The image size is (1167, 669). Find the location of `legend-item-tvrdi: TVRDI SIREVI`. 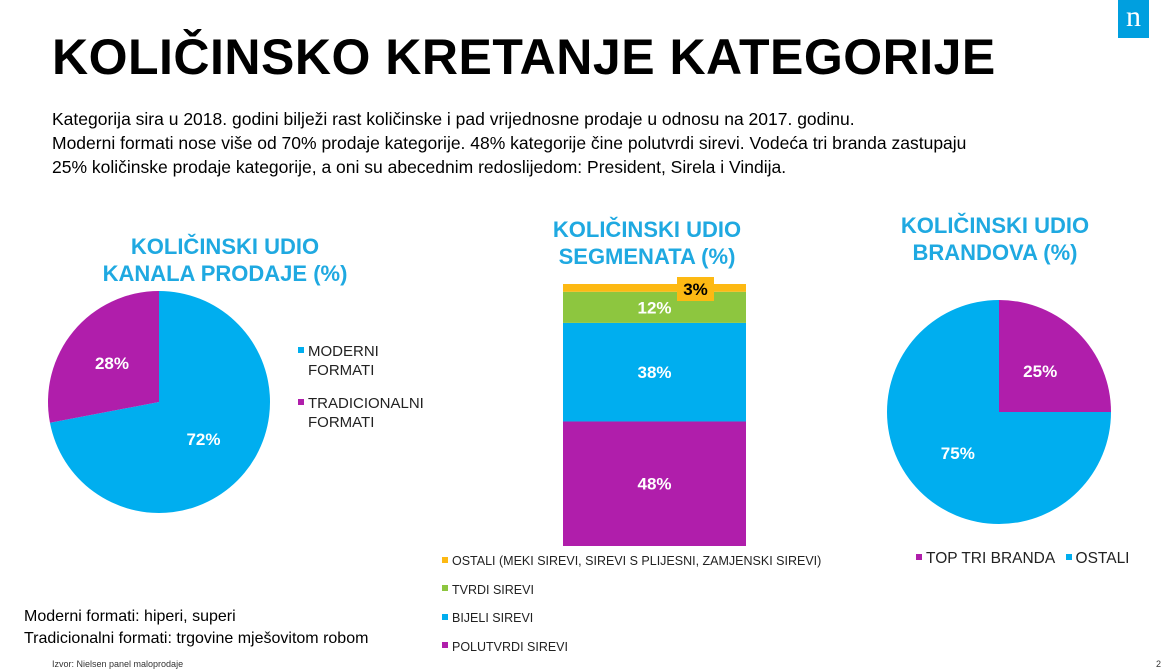

legend-item-tvrdi: TVRDI SIREVI is located at coordinates (631, 595).